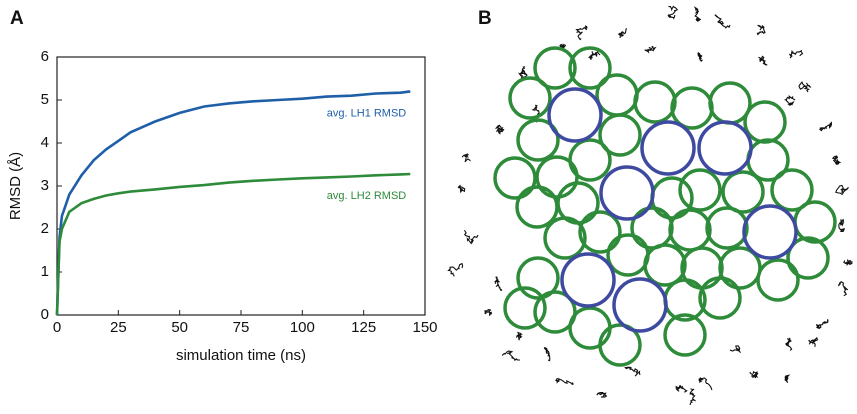 Image resolution: width=857 pixels, height=414 pixels. What do you see at coordinates (233, 244) in the screenshot?
I see `series-line` at bounding box center [233, 244].